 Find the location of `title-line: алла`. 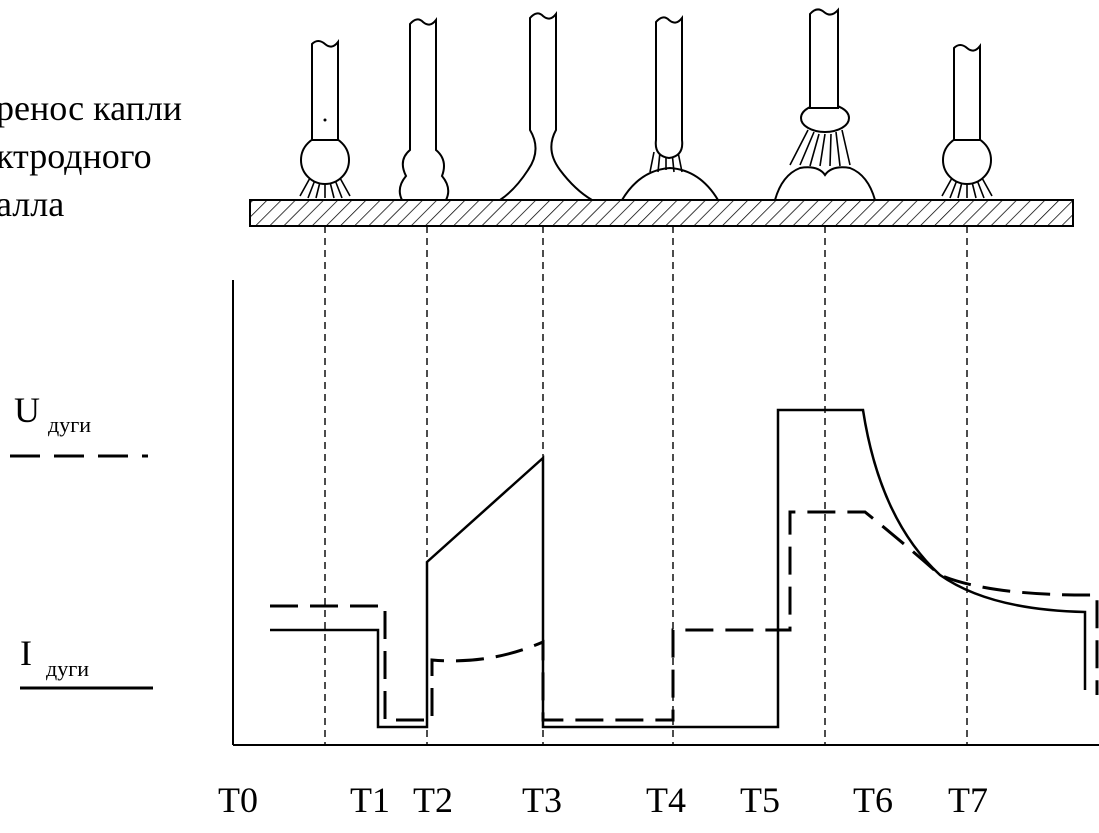

title-line: алла is located at coordinates (32, 204).